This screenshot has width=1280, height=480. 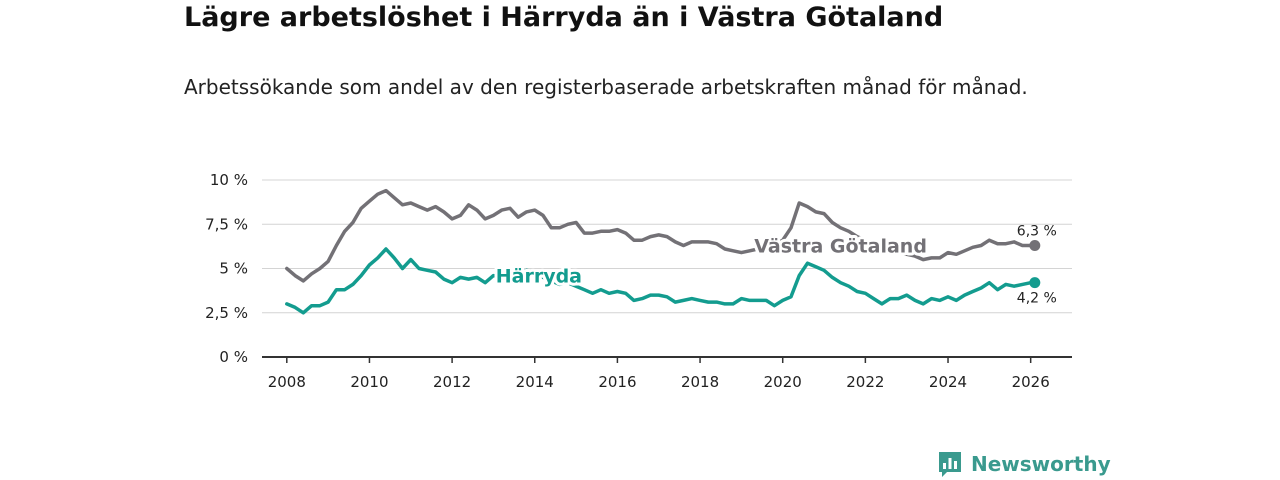 I want to click on newsworthy-logo: Newsworthy, so click(x=1024, y=464).